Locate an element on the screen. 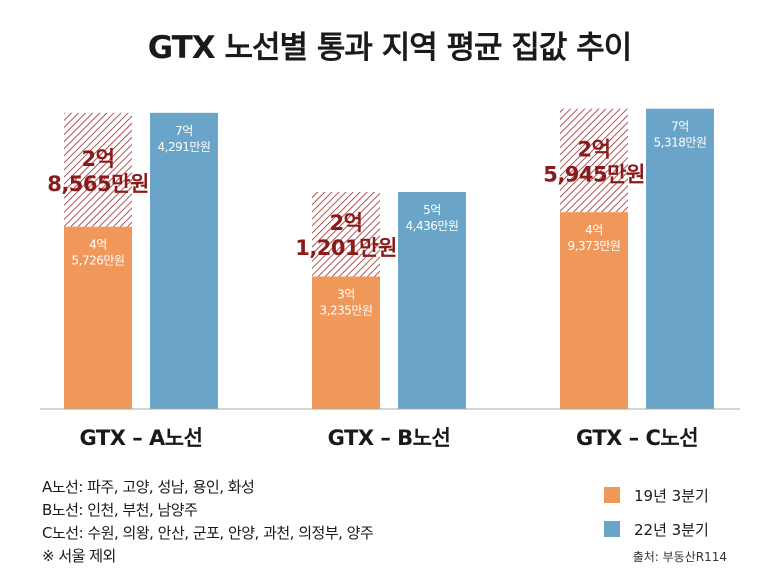  bar-label-2022-man: 4,436만원 is located at coordinates (432, 226).